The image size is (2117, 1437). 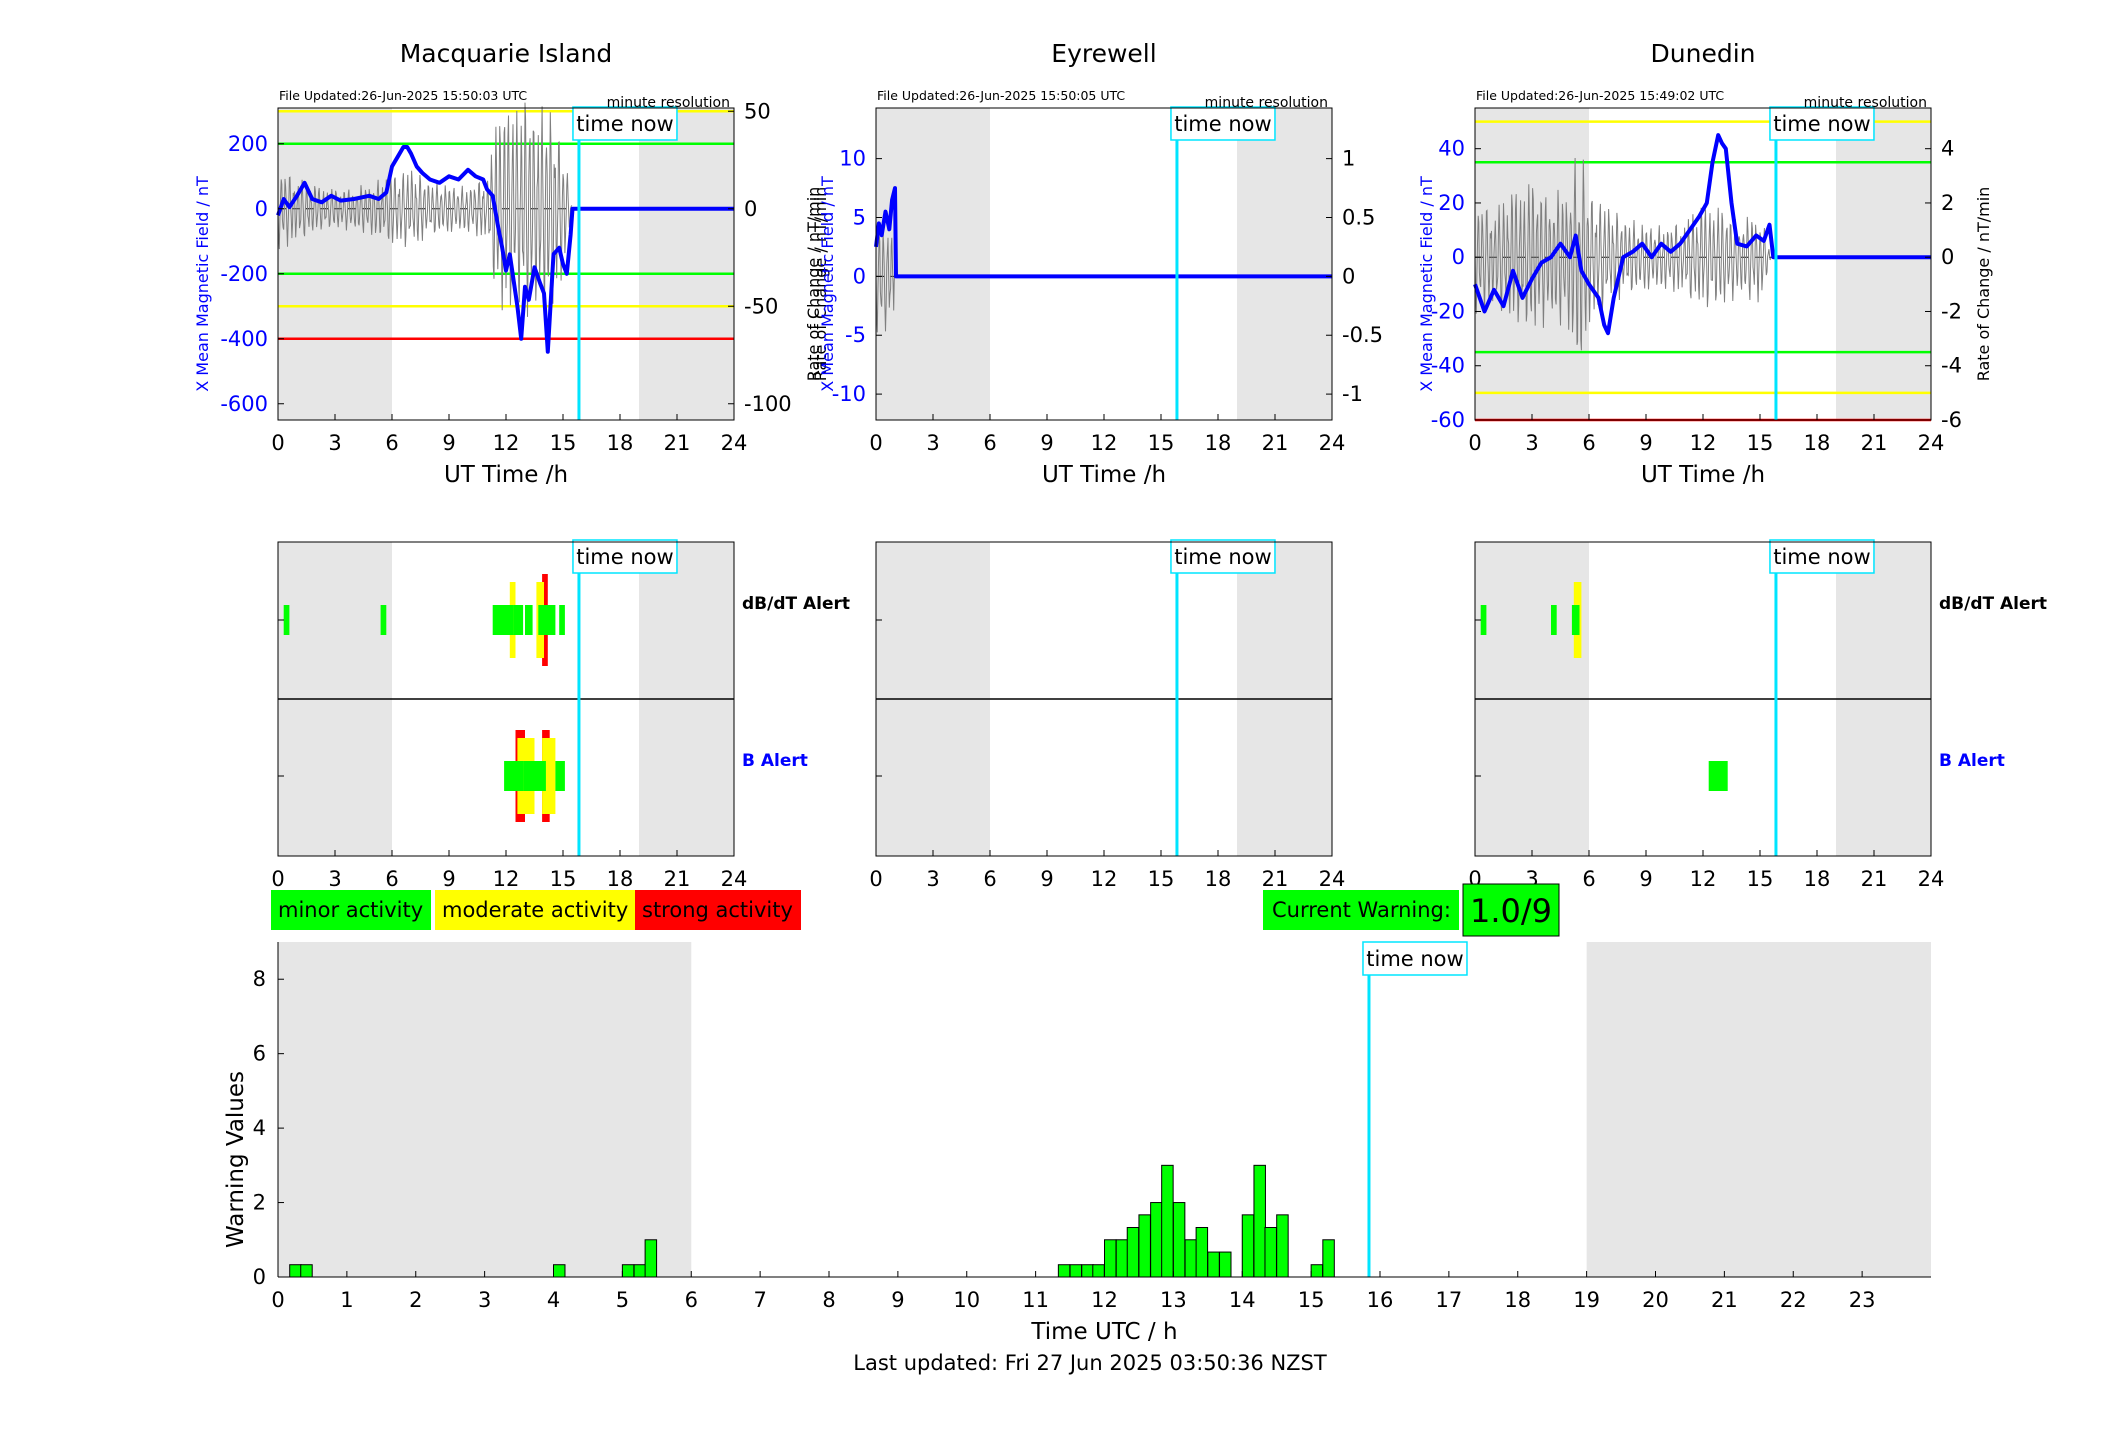 I want to click on rate-of-change-line, so click(x=1623, y=254).